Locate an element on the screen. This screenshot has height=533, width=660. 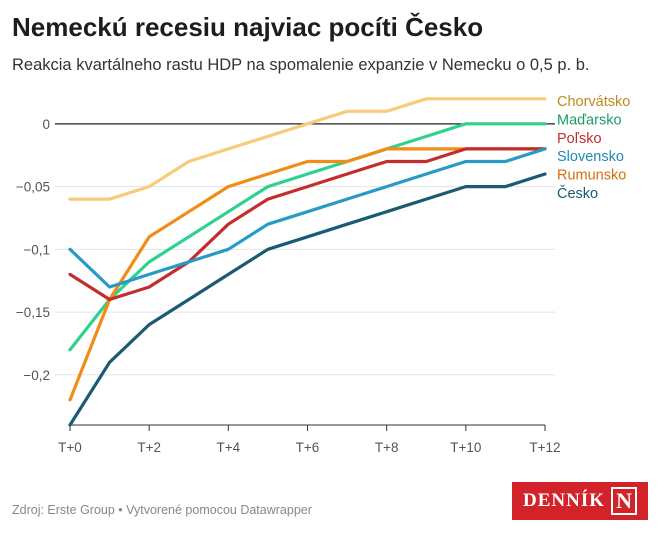
x-tick-label: T+12 is located at coordinates (544, 447).